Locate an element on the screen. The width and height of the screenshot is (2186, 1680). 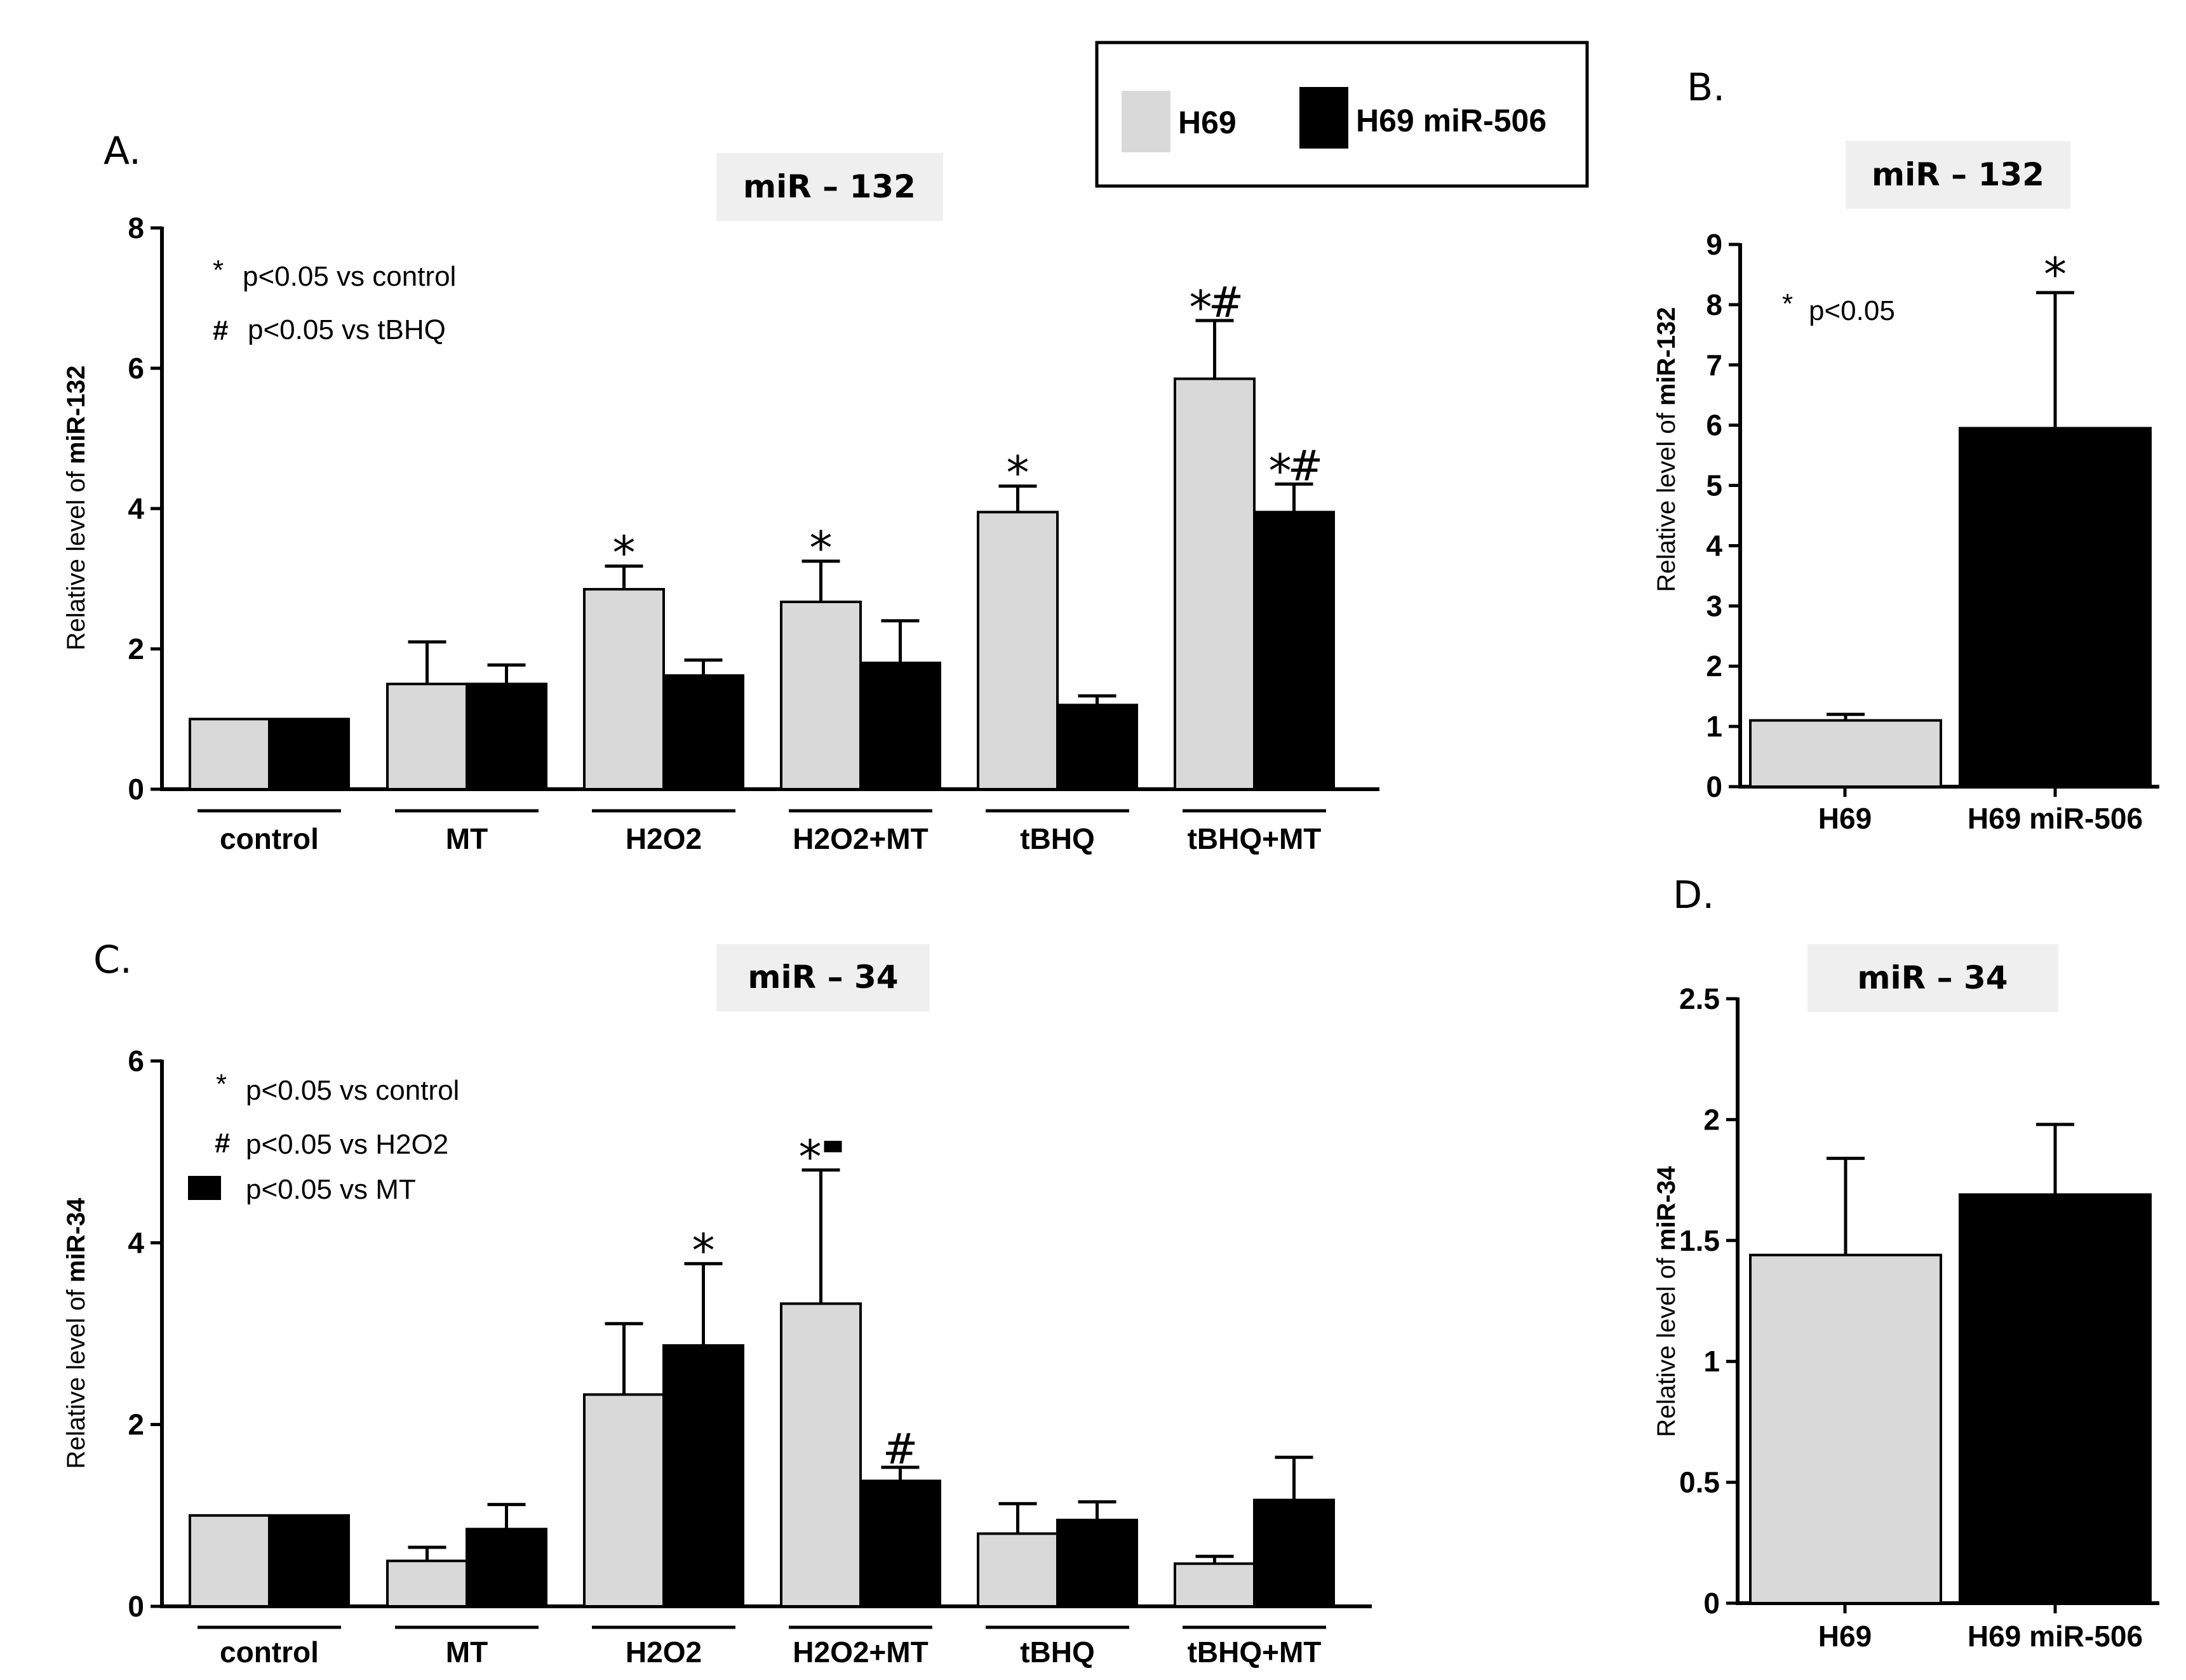
chart-b-bar-h69 is located at coordinates (1846, 753).